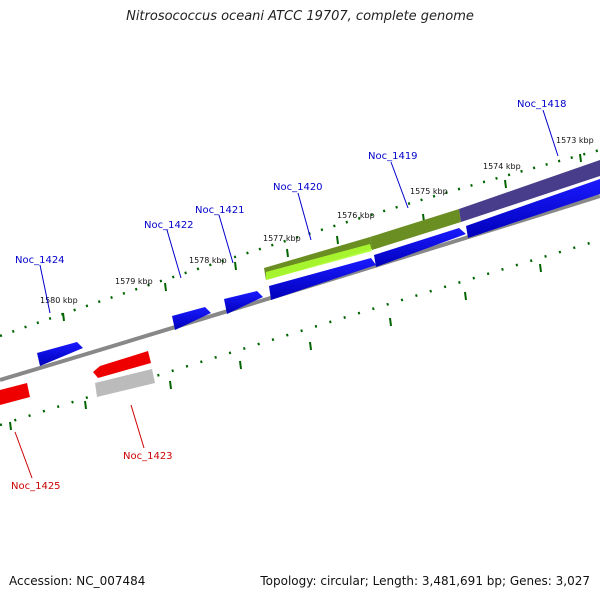 The image size is (600, 600). I want to click on scale-label-1579: 1579 kbp, so click(134, 281).